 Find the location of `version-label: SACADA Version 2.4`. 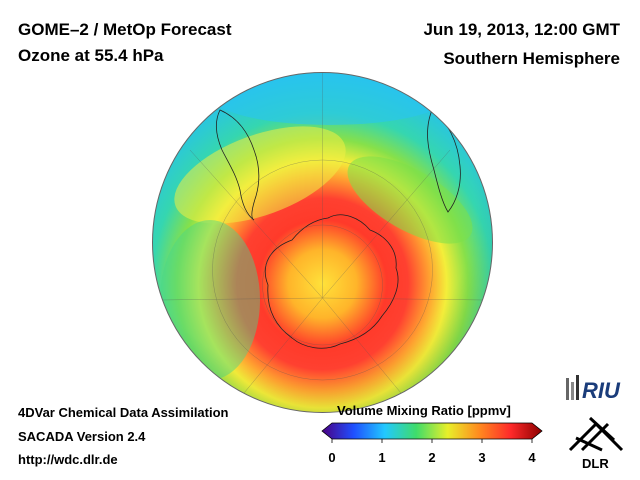

version-label: SACADA Version 2.4 is located at coordinates (82, 436).